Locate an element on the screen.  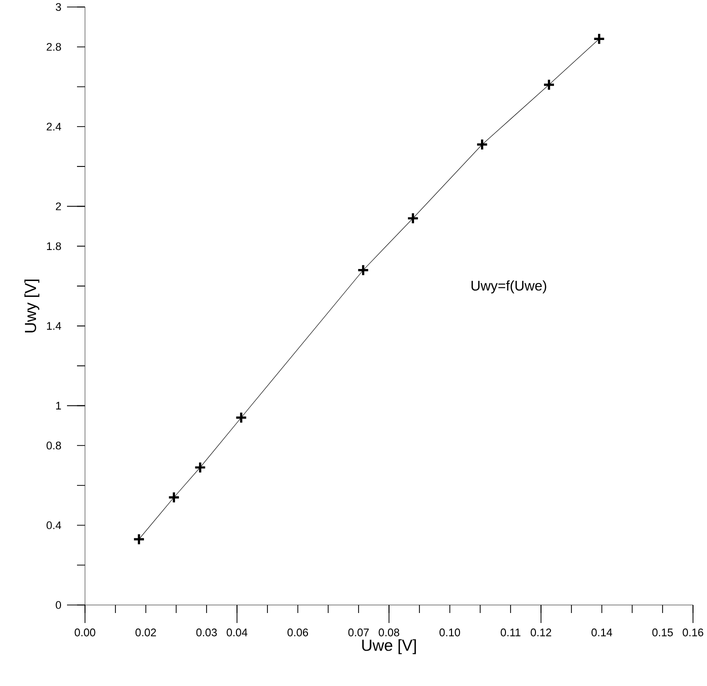
y-tick-label: 1.4 is located at coordinates (54, 326).